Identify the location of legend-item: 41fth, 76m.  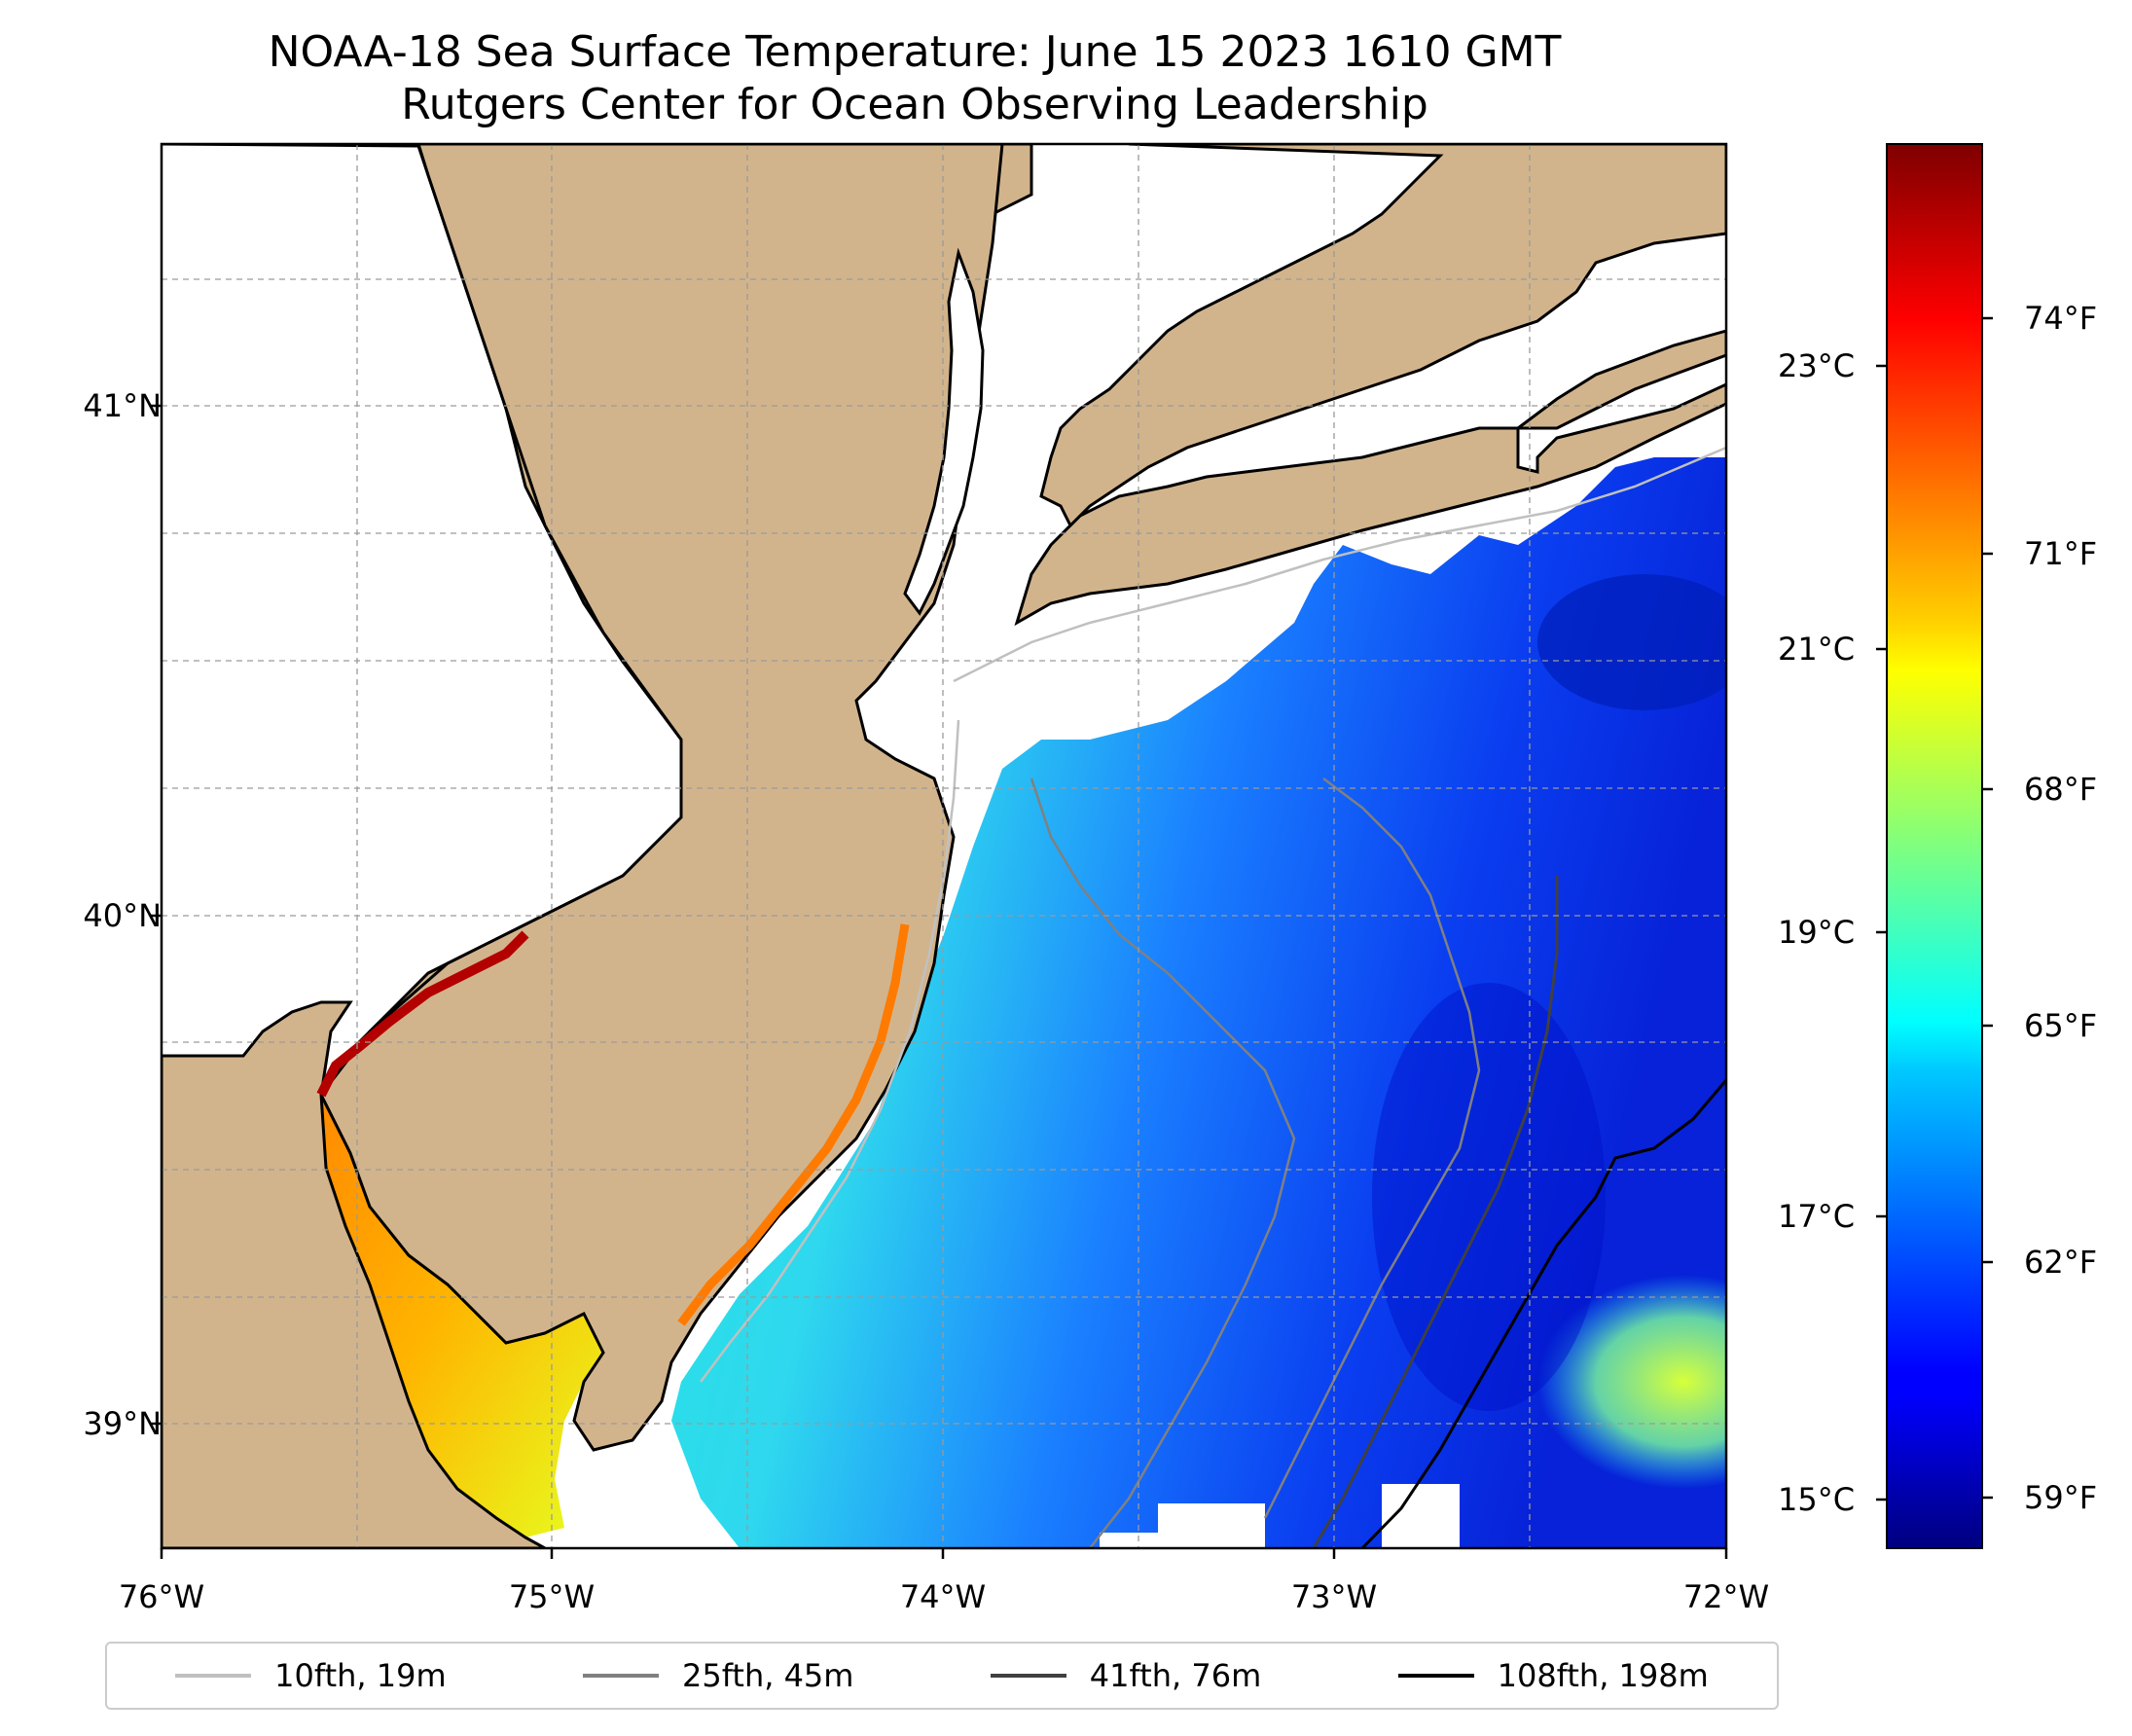
(1126, 1676).